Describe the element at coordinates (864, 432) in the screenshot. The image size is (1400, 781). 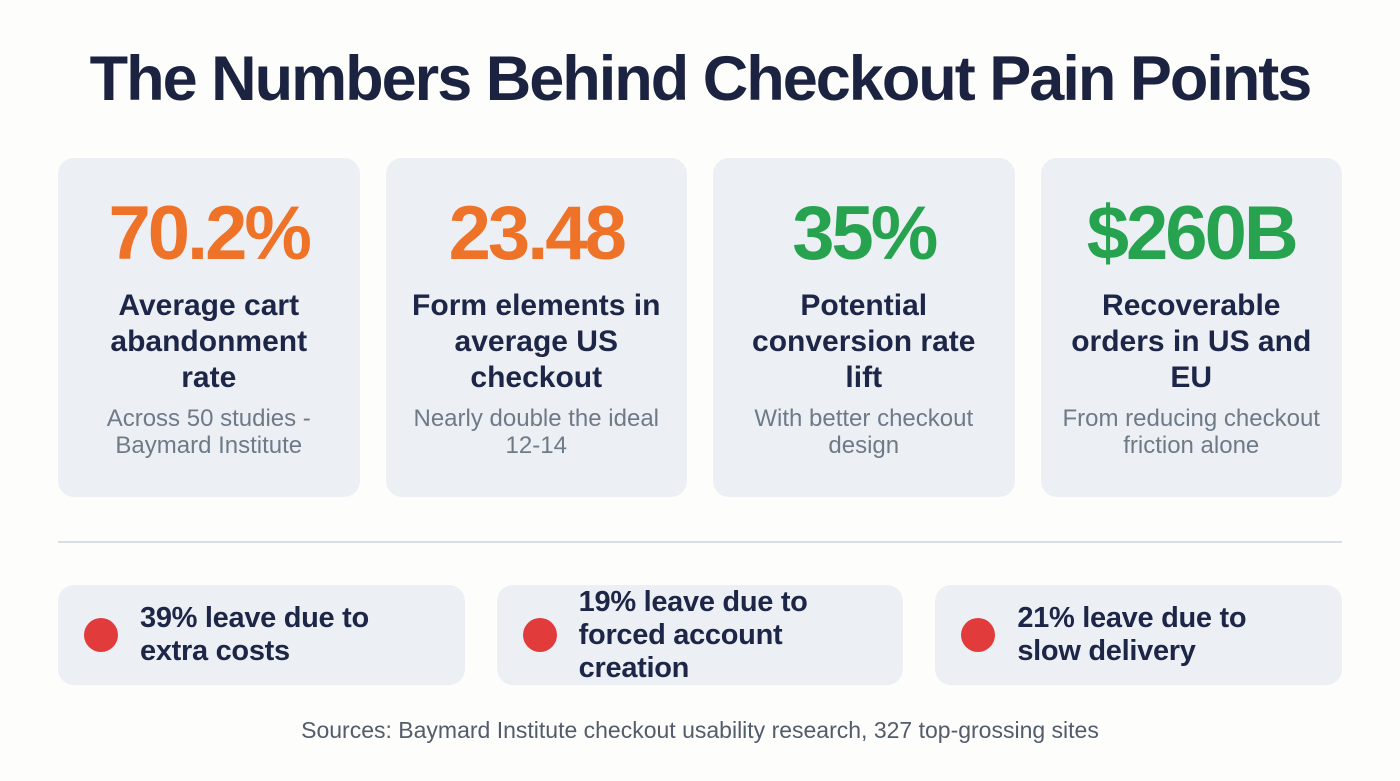
I see `stat-sublabel: With better checkout design` at that location.